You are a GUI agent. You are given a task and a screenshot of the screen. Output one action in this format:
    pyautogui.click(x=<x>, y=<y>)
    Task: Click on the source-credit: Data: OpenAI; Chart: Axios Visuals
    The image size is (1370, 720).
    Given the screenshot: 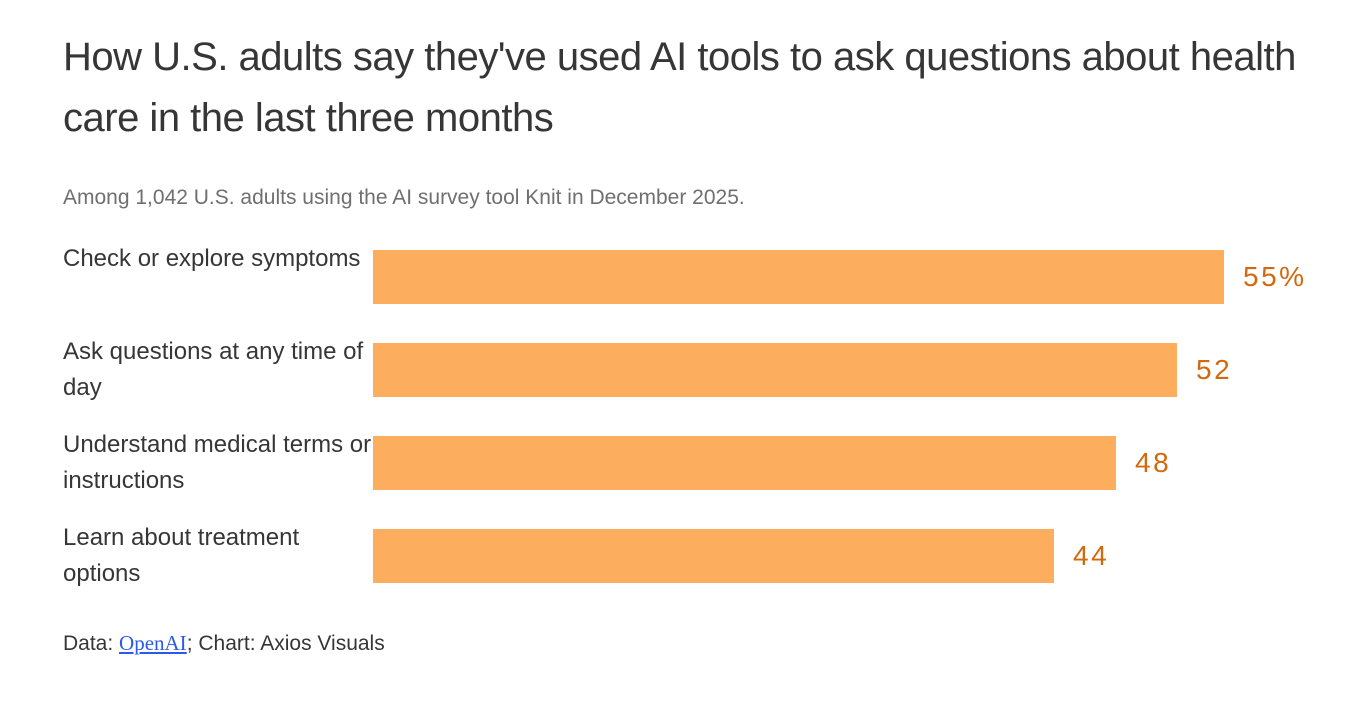 What is the action you would take?
    pyautogui.click(x=685, y=643)
    